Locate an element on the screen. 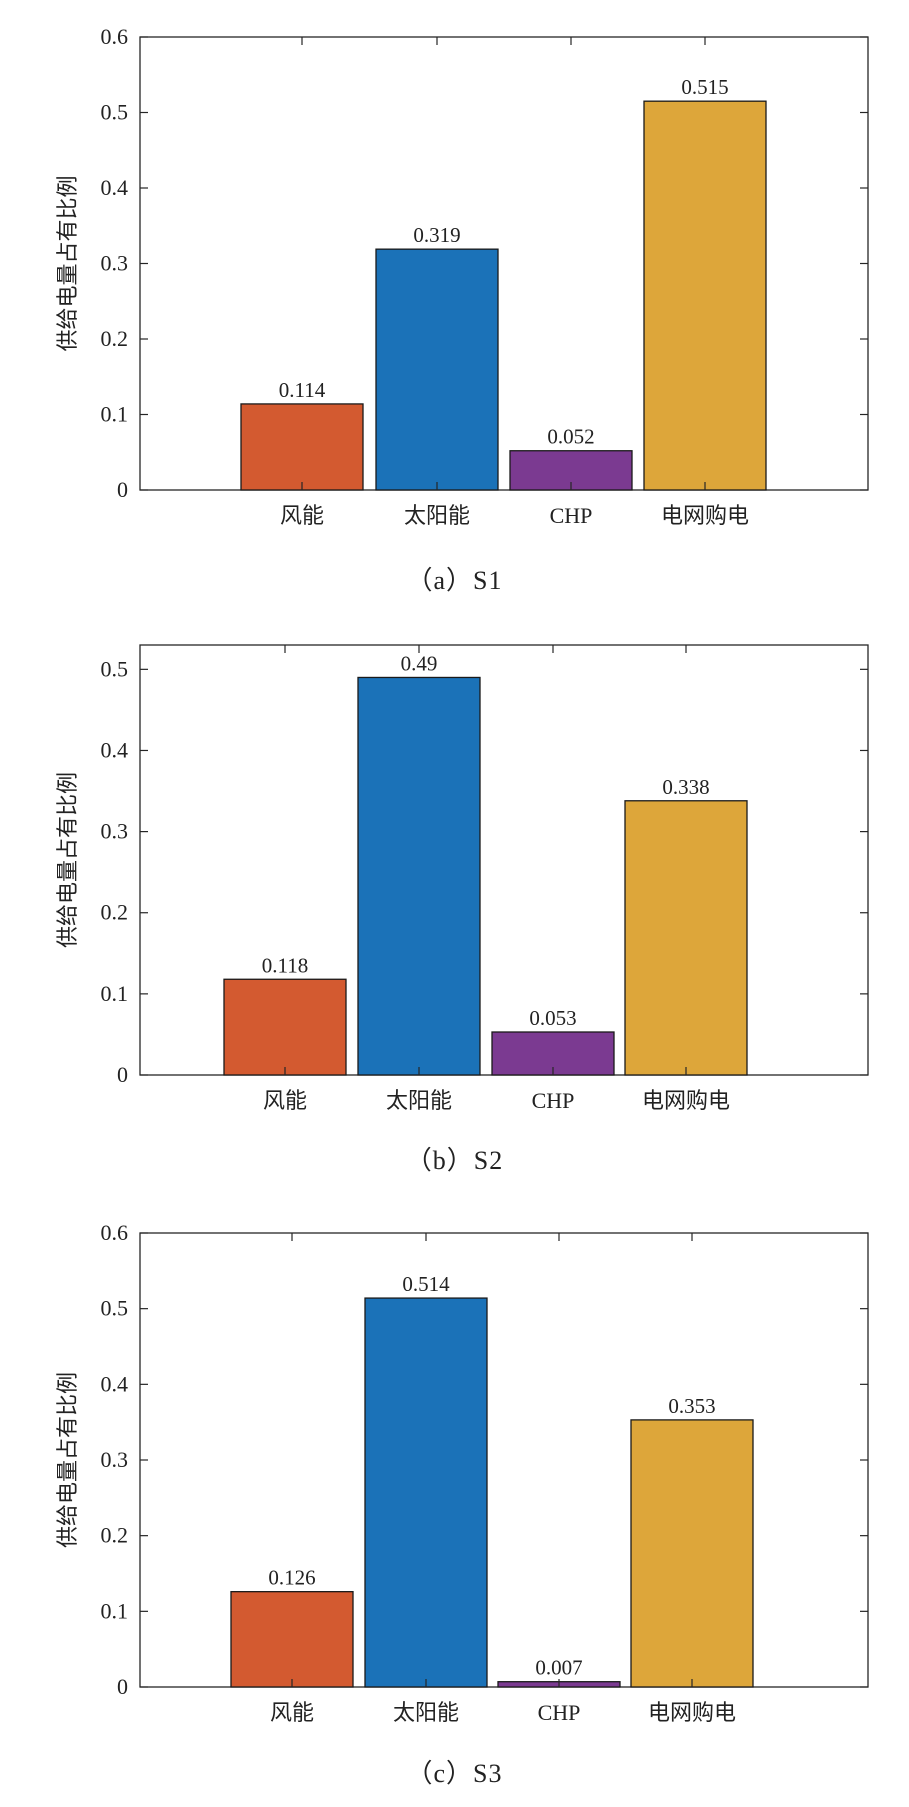 This screenshot has width=909, height=1807. bar-data-label: 0.515 is located at coordinates (704, 87).